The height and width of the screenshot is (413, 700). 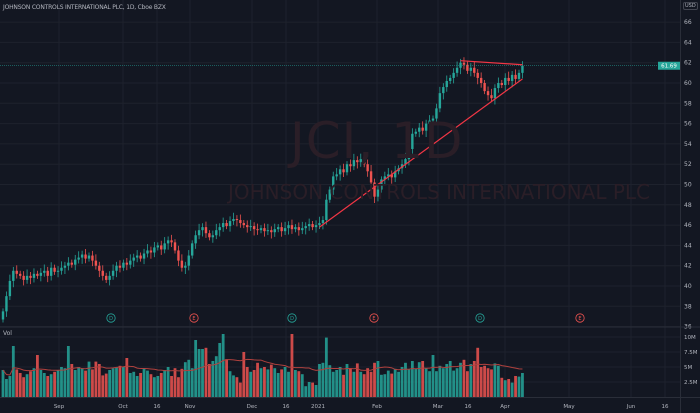 I want to click on time-axis-label: Feb, so click(x=377, y=407).